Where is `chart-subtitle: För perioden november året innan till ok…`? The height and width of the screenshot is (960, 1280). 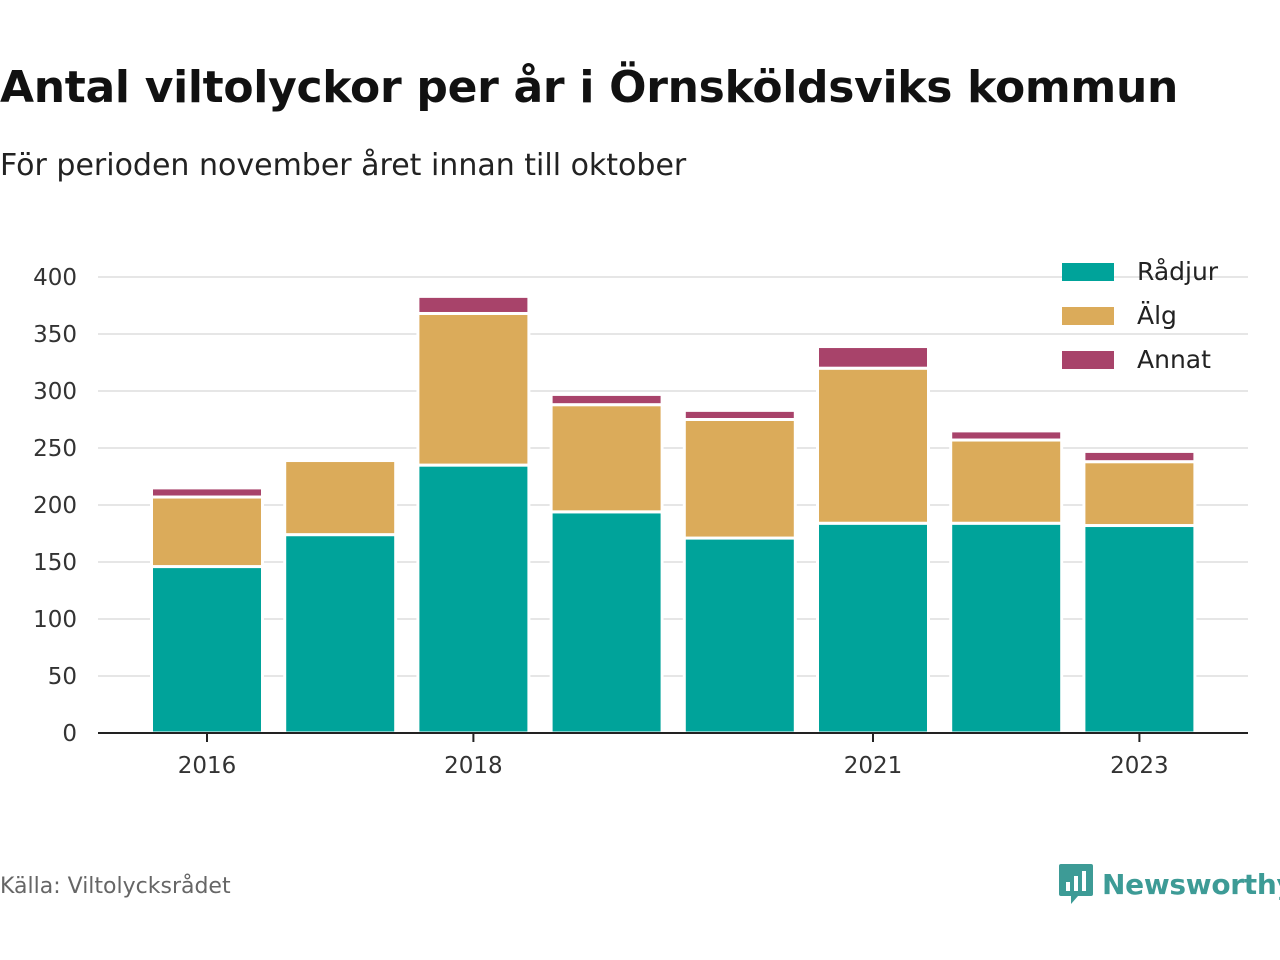 chart-subtitle: För perioden november året innan till ok… is located at coordinates (343, 165).